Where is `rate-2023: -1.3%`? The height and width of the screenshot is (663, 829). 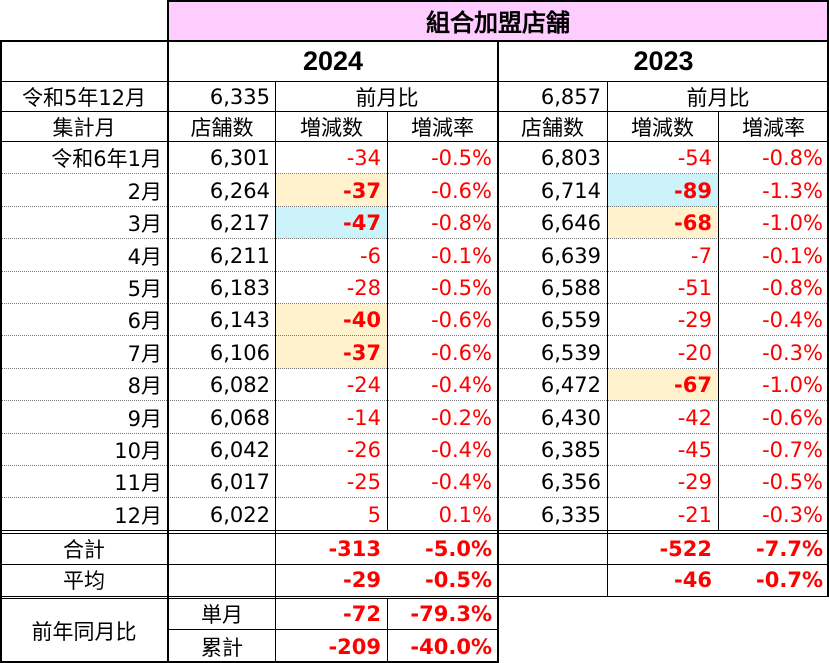 rate-2023: -1.3% is located at coordinates (792, 190).